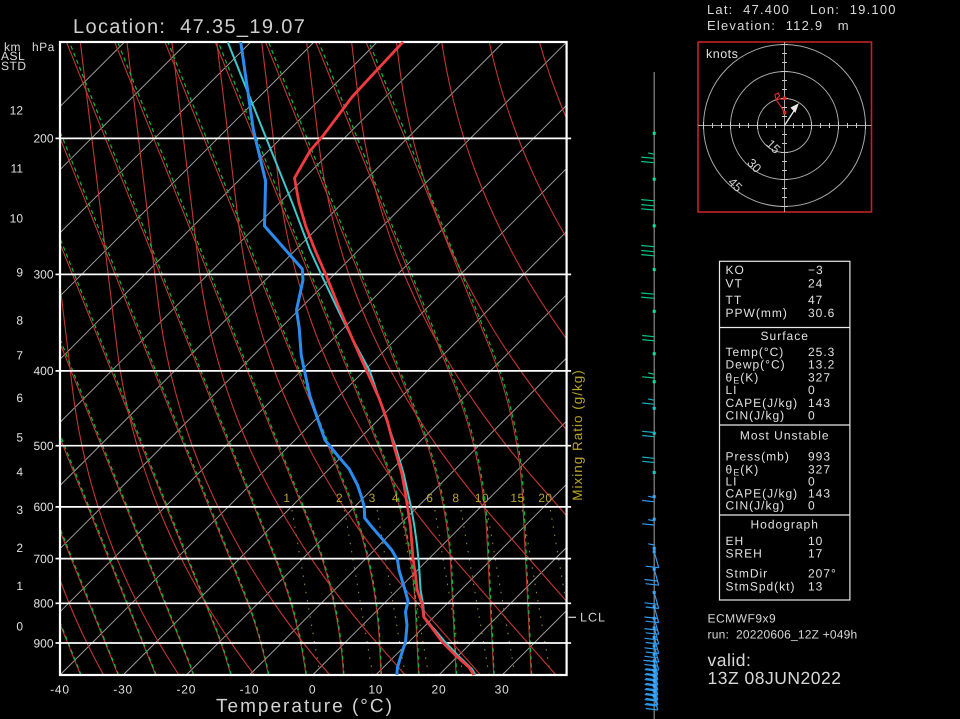  I want to click on svg-text: 800, so click(43, 604).